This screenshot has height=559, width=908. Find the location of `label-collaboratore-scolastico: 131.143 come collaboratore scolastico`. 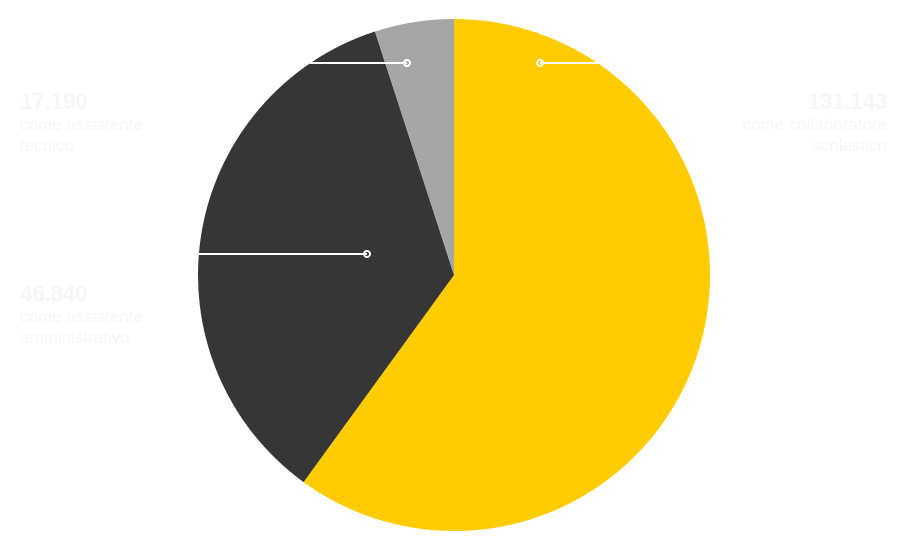

label-collaboratore-scolastico: 131.143 come collaboratore scolastico is located at coordinates (797, 122).